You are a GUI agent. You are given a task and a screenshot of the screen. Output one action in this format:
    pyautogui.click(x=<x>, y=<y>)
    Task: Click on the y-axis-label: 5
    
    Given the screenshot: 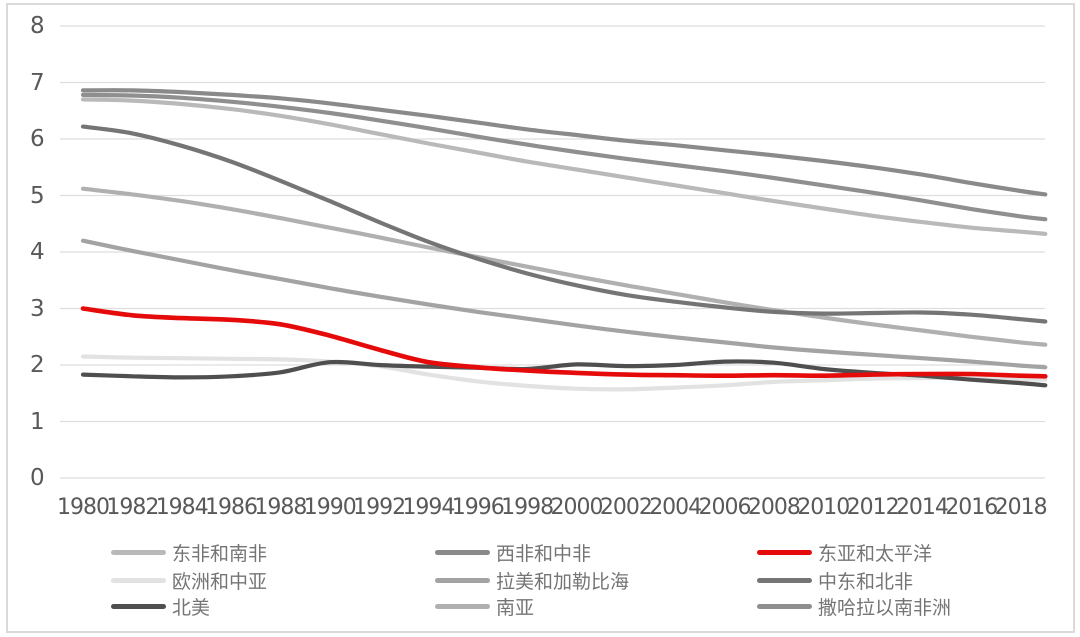 What is the action you would take?
    pyautogui.click(x=37, y=195)
    